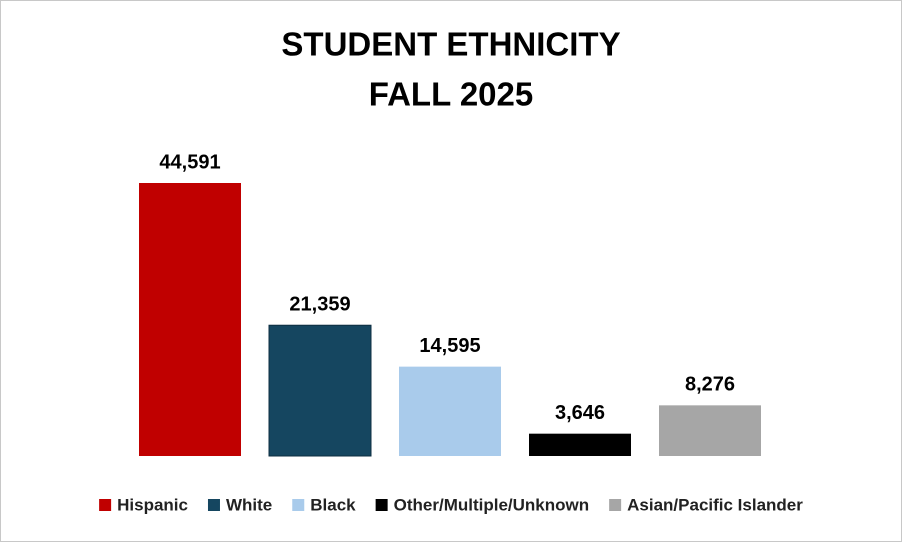 The width and height of the screenshot is (902, 542). What do you see at coordinates (710, 385) in the screenshot?
I see `value-label: 8,276` at bounding box center [710, 385].